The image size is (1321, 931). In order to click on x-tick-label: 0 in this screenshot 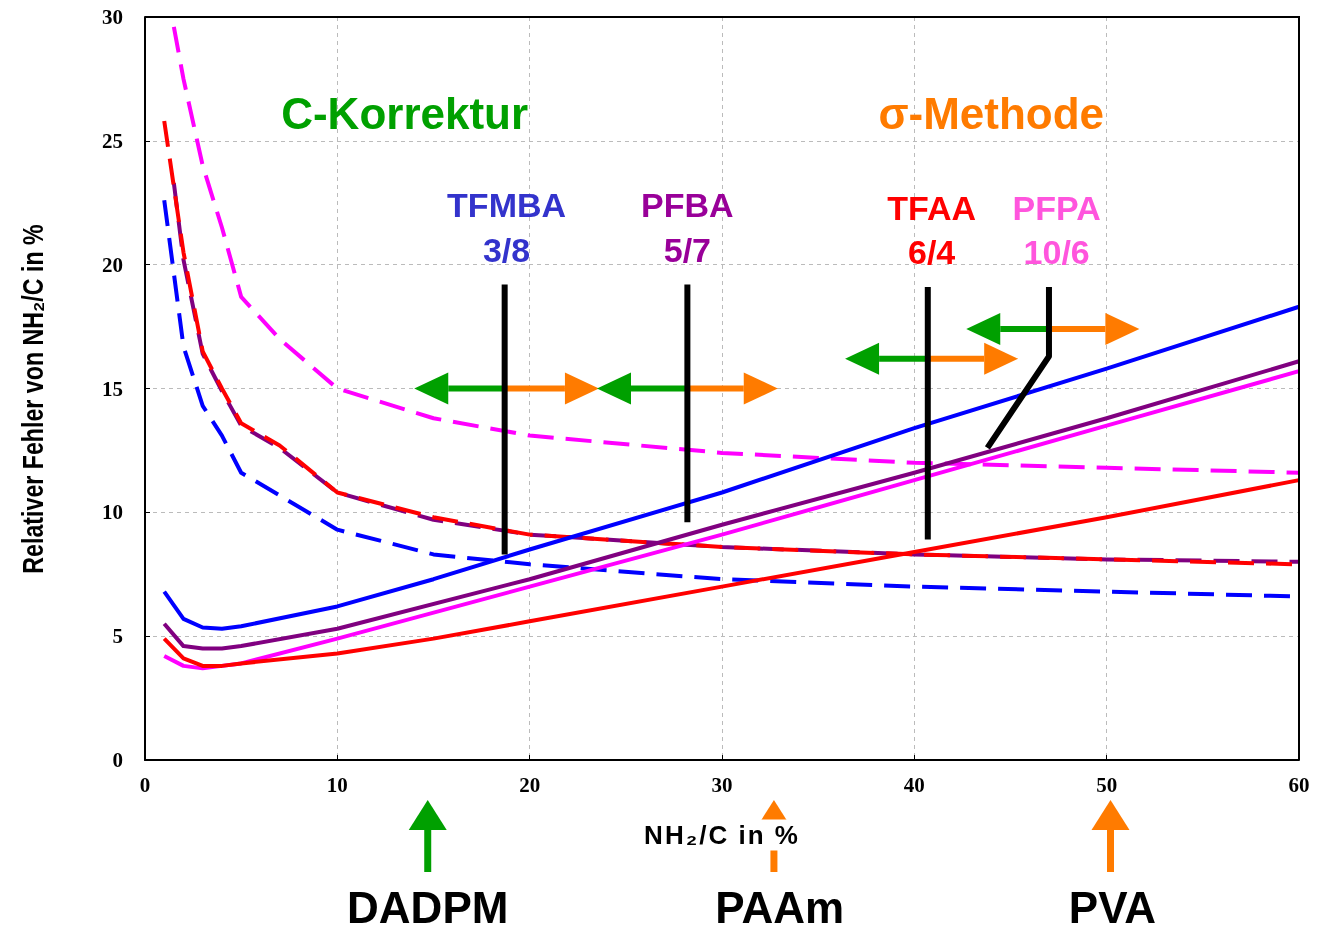, I will do `click(145, 784)`.